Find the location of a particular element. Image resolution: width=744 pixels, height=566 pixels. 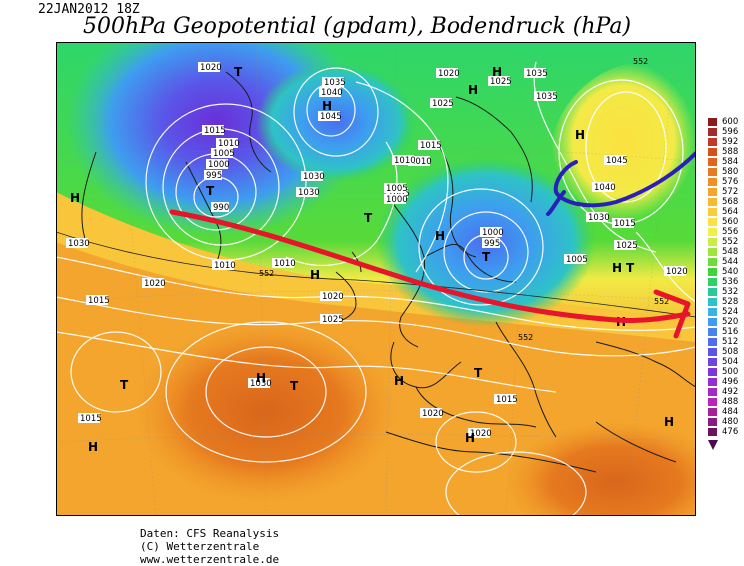

legend-label: 576 is located at coordinates (730, 182).